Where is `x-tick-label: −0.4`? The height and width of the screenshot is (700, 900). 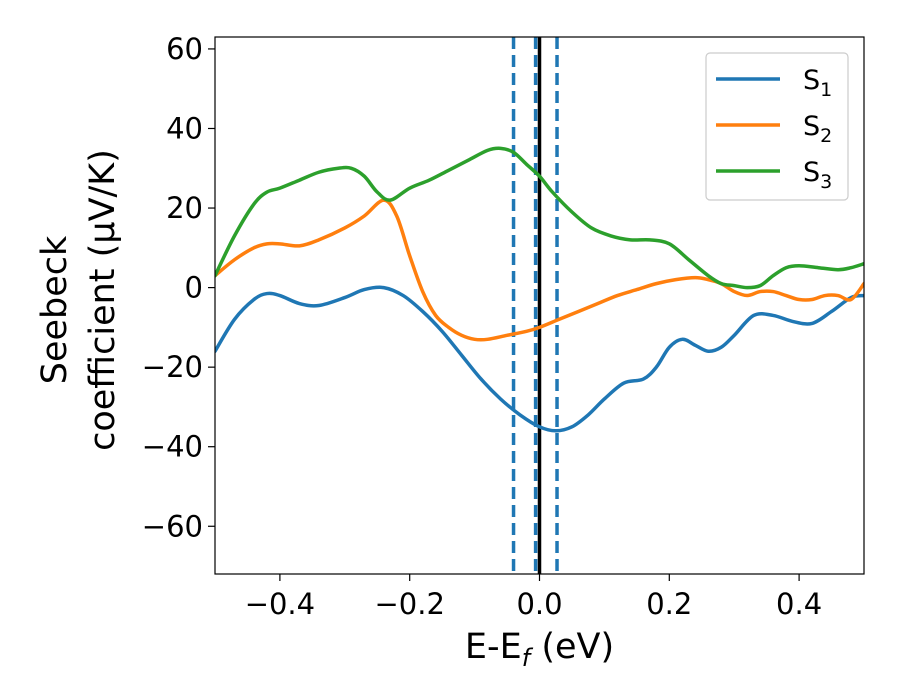 x-tick-label: −0.4 is located at coordinates (280, 604).